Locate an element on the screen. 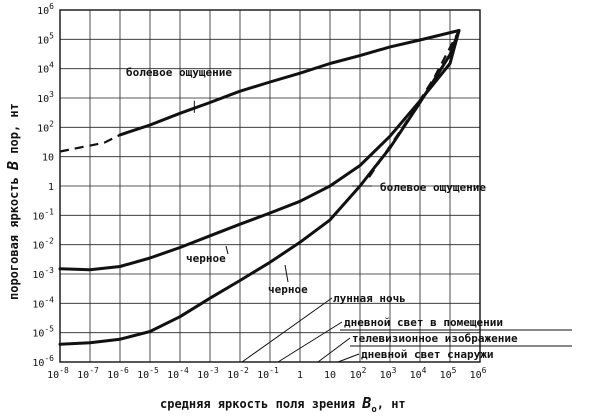 This screenshot has height=420, width=600. annotation-black_low: черное is located at coordinates (288, 289).